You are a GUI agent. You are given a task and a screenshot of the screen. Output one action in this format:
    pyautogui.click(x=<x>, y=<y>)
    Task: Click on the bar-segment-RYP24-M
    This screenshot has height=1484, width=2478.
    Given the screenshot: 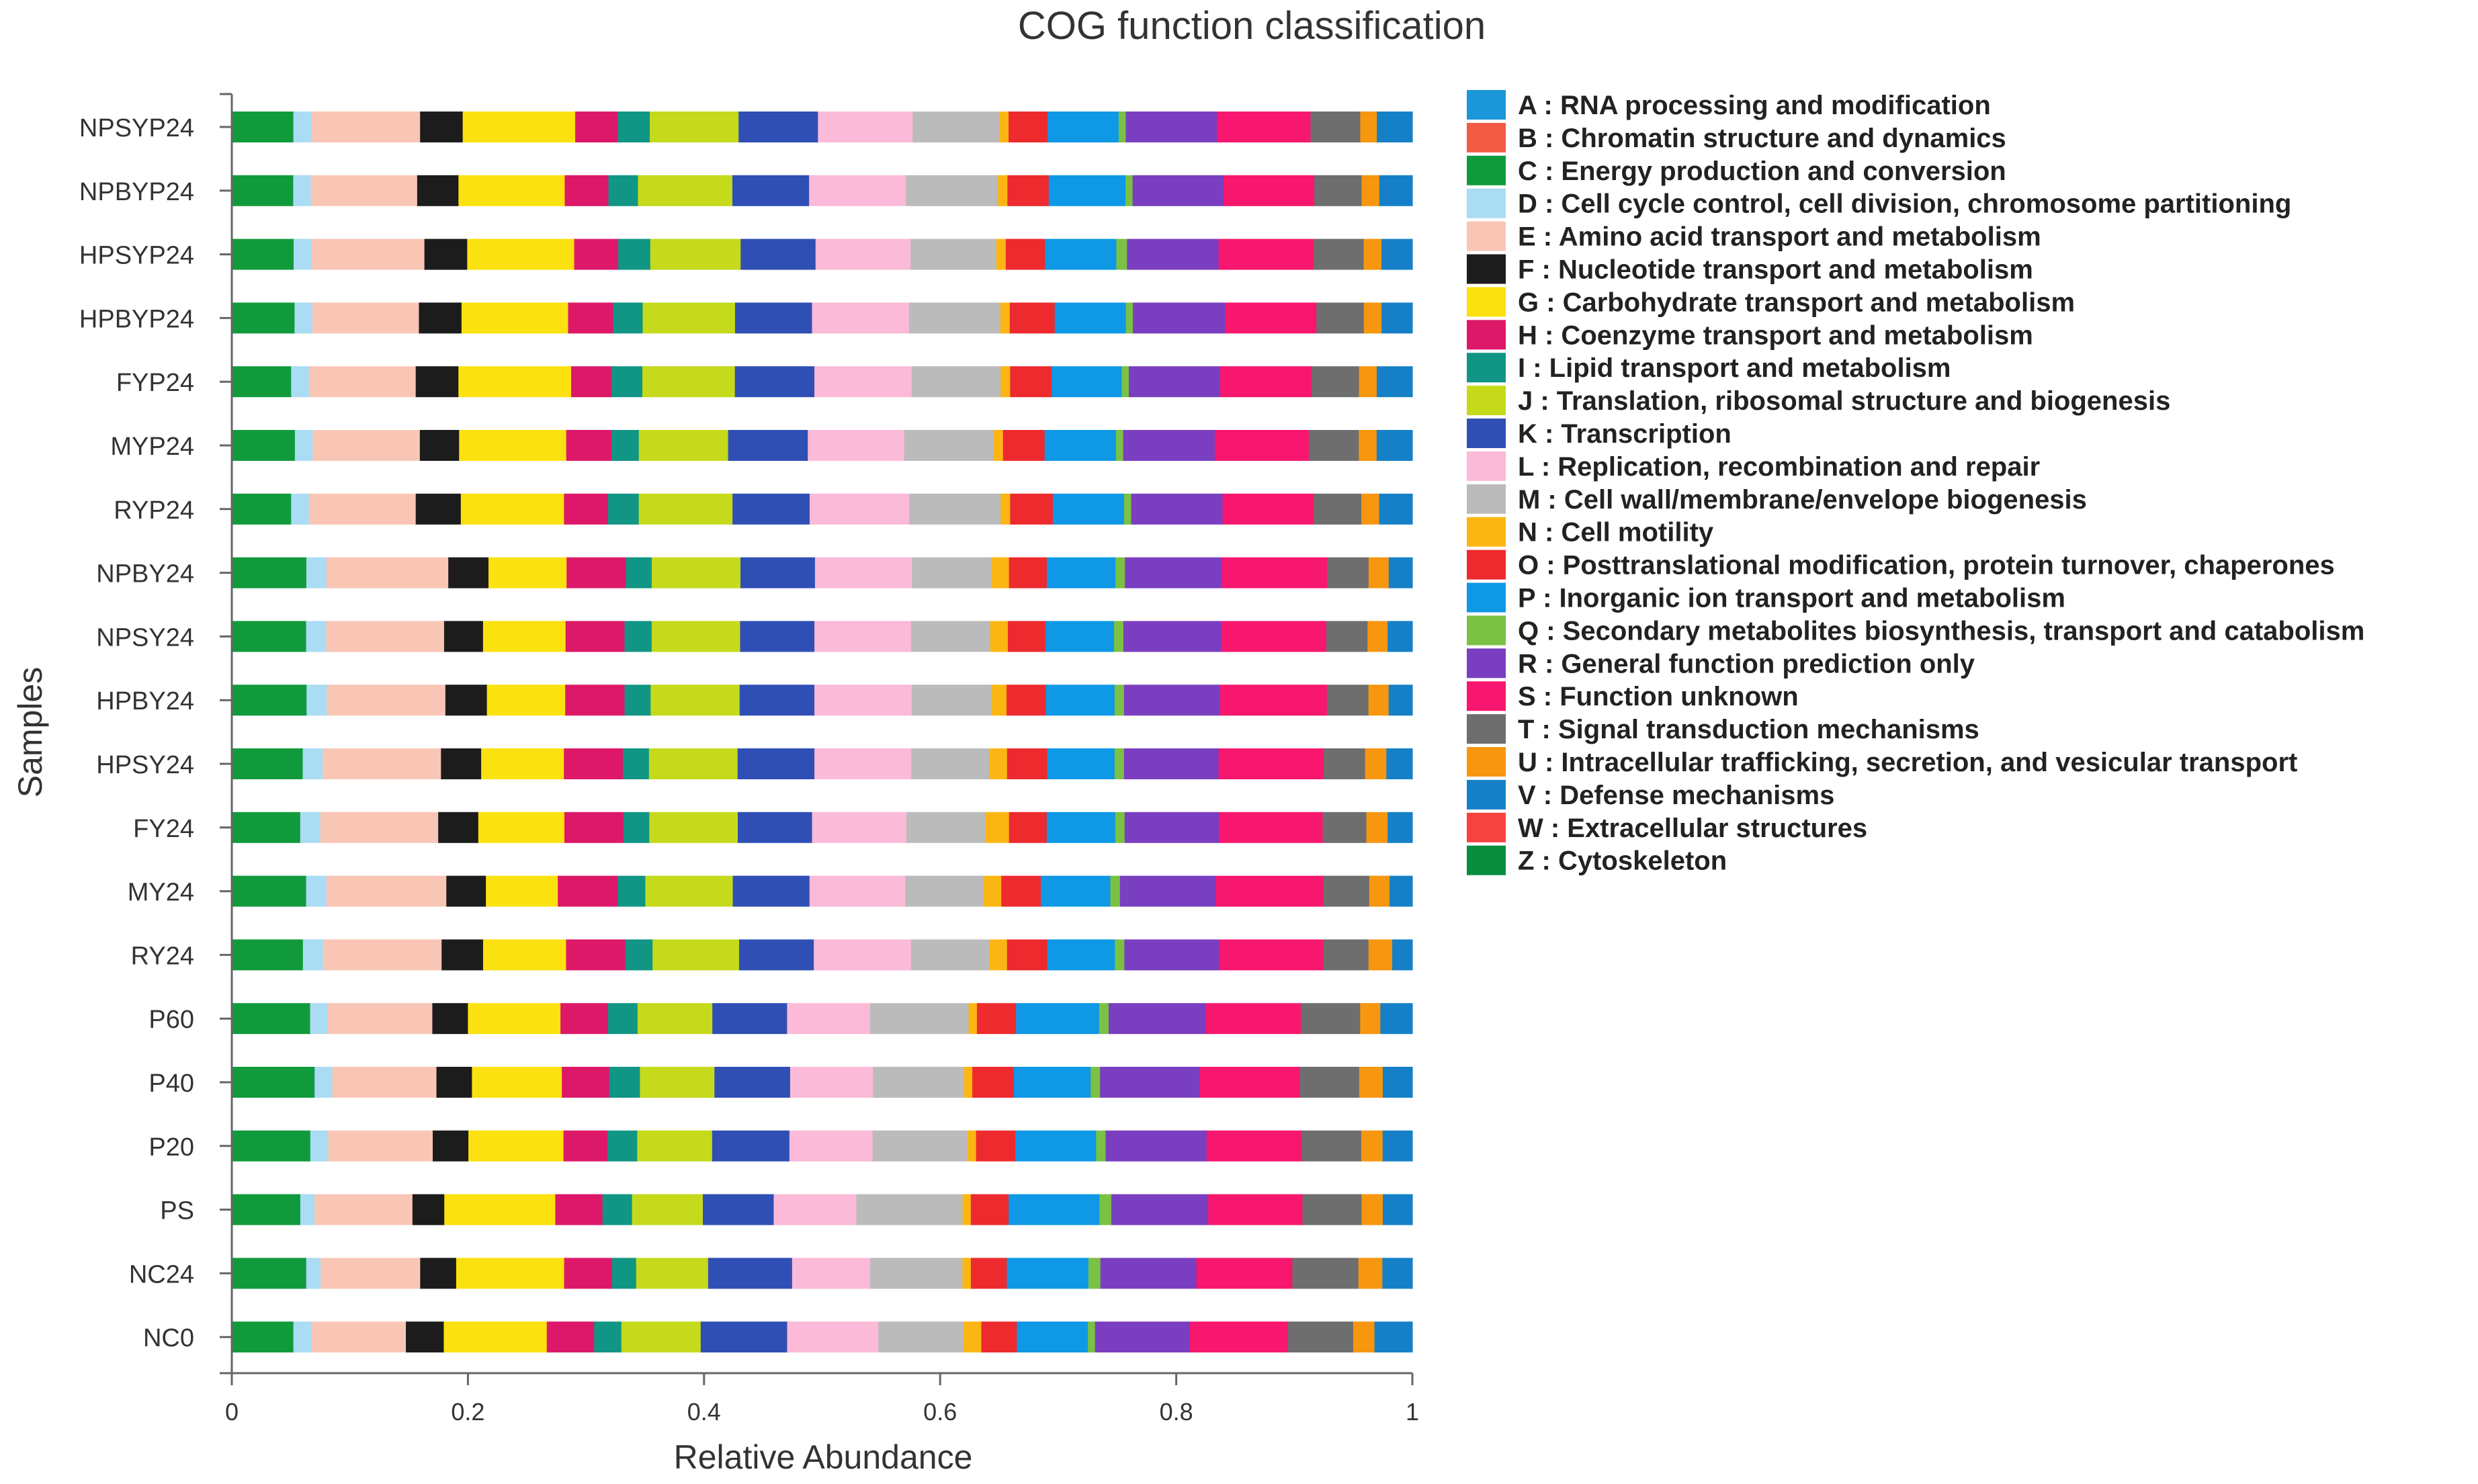 What is the action you would take?
    pyautogui.click(x=955, y=509)
    